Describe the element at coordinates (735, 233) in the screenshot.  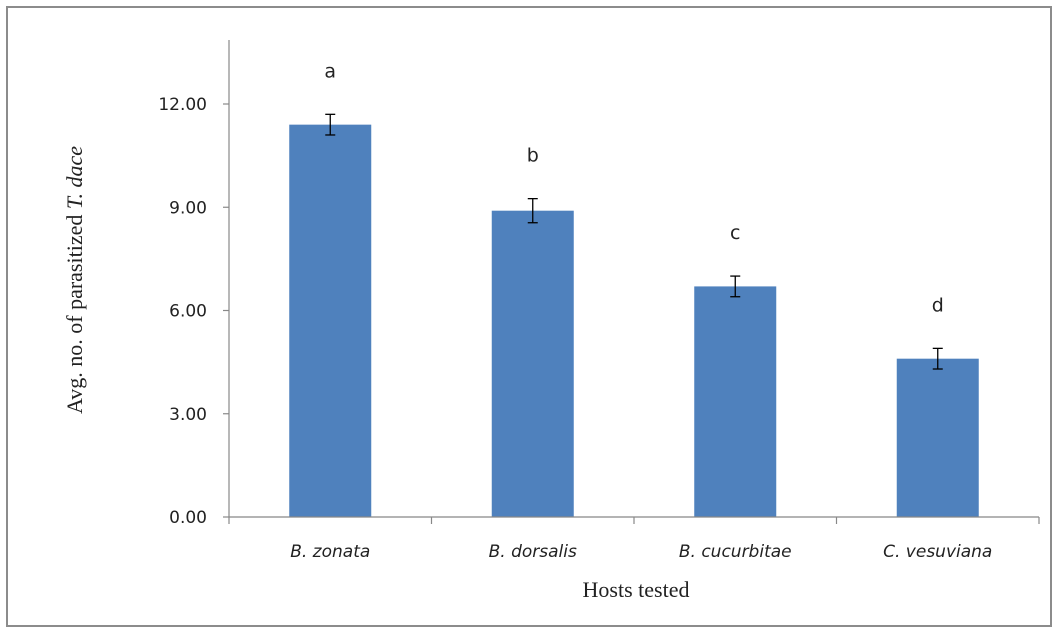
I see `significance-letter: c` at that location.